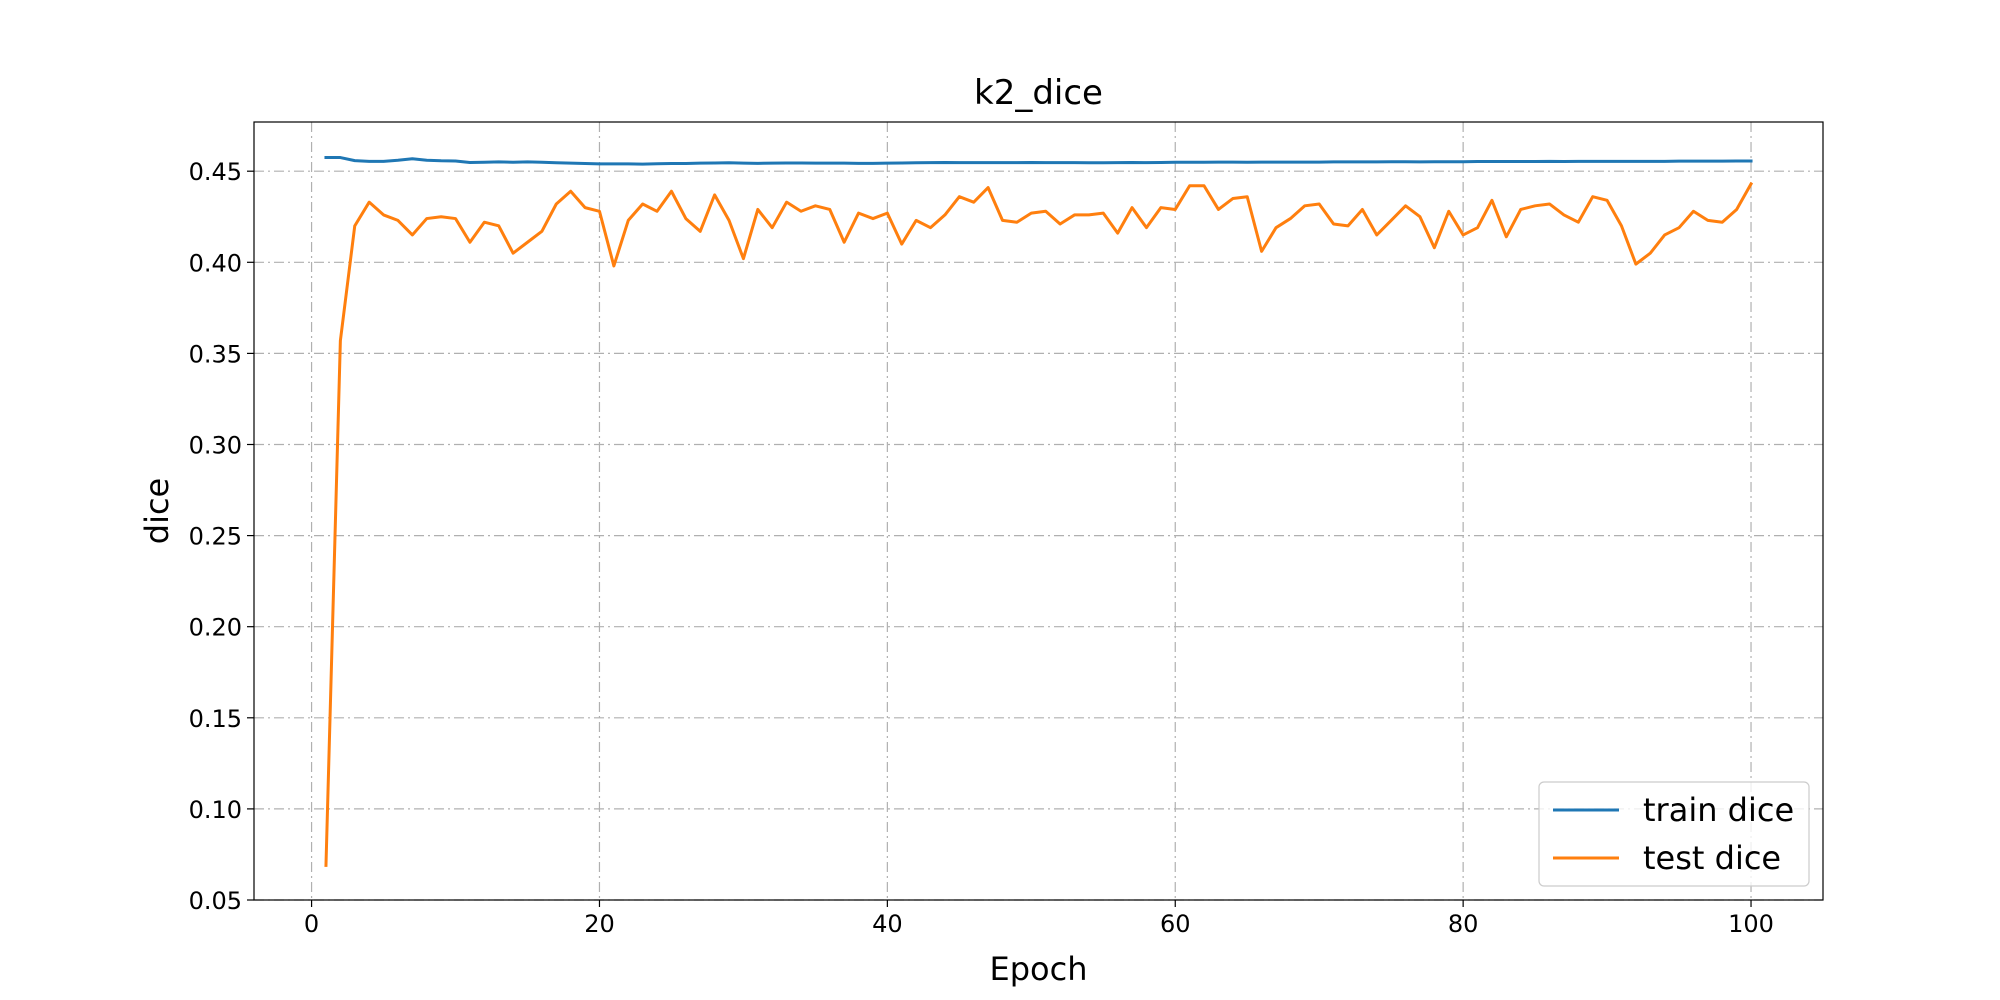 This screenshot has width=2000, height=1000. I want to click on x-tick-label: 60, so click(1175, 924).